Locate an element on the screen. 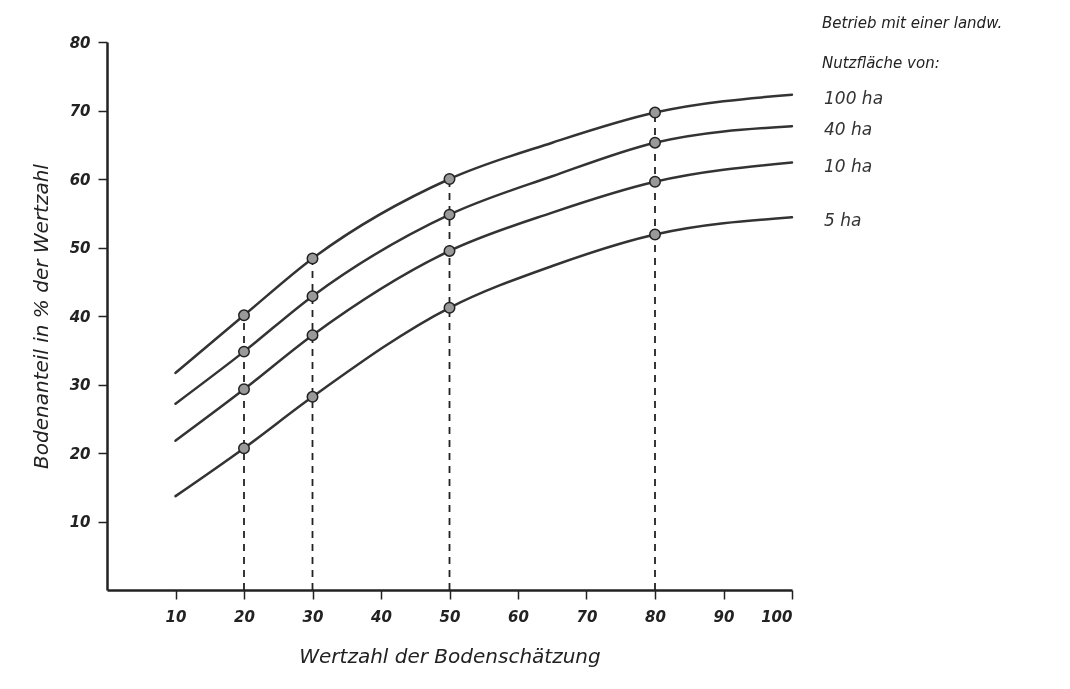 Image resolution: width=1070 pixels, height=689 pixels. x-tick-label: 60 is located at coordinates (518, 616).